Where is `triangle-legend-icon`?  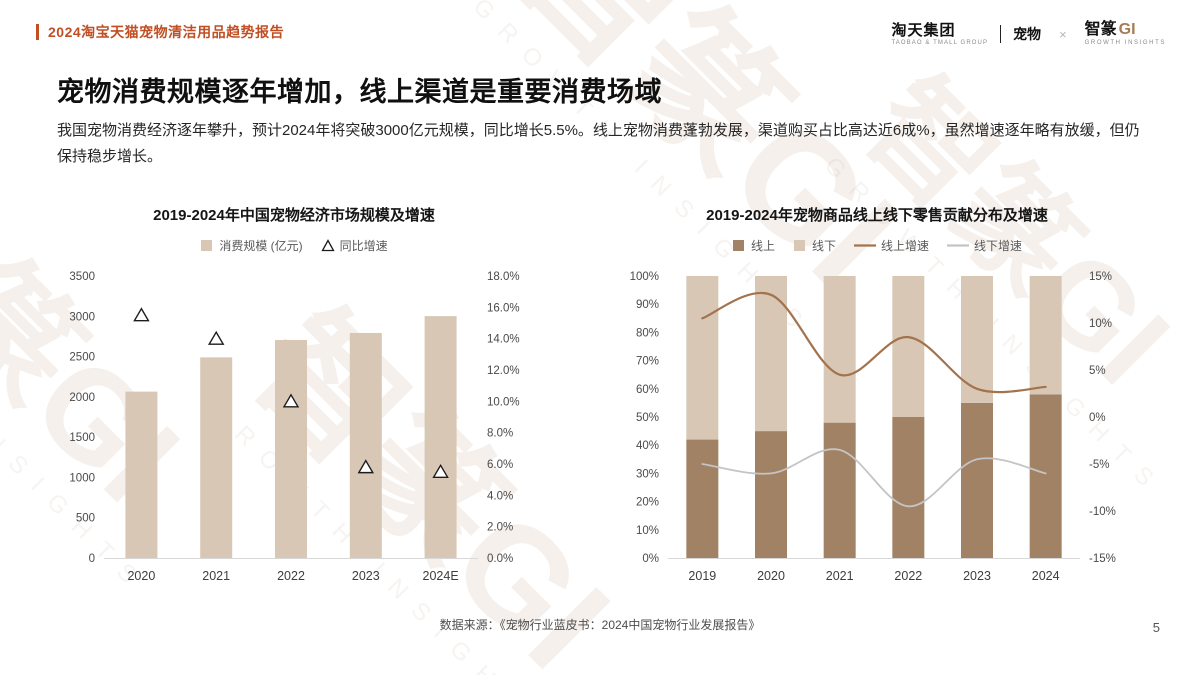 triangle-legend-icon is located at coordinates (328, 245).